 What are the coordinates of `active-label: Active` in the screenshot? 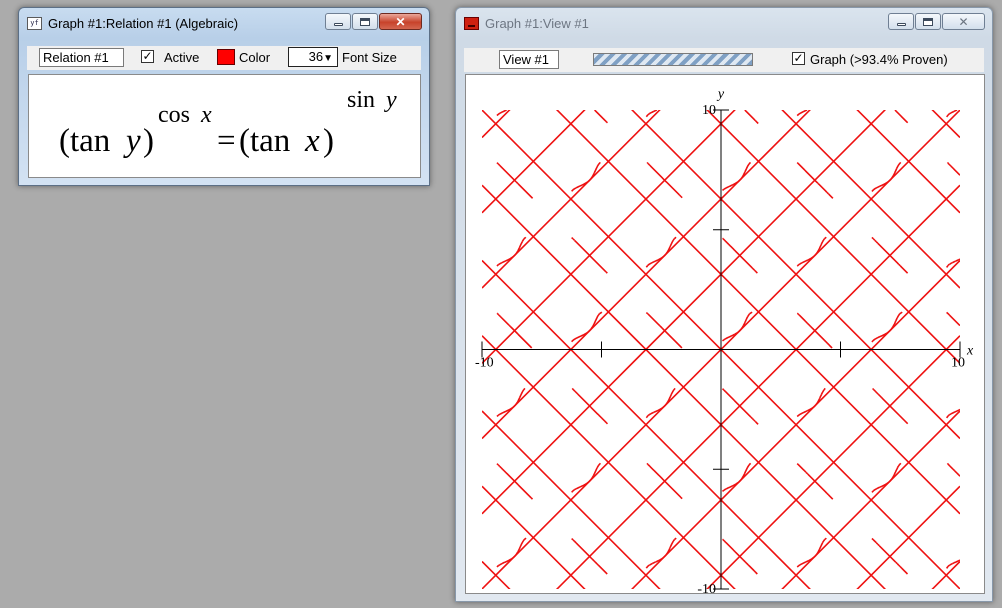 It's located at (182, 57).